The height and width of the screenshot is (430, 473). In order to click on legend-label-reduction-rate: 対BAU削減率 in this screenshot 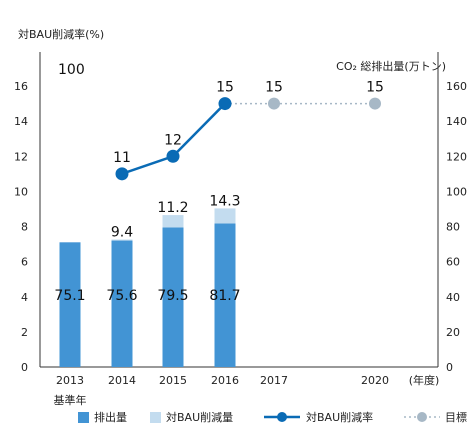, I will do `click(339, 417)`.